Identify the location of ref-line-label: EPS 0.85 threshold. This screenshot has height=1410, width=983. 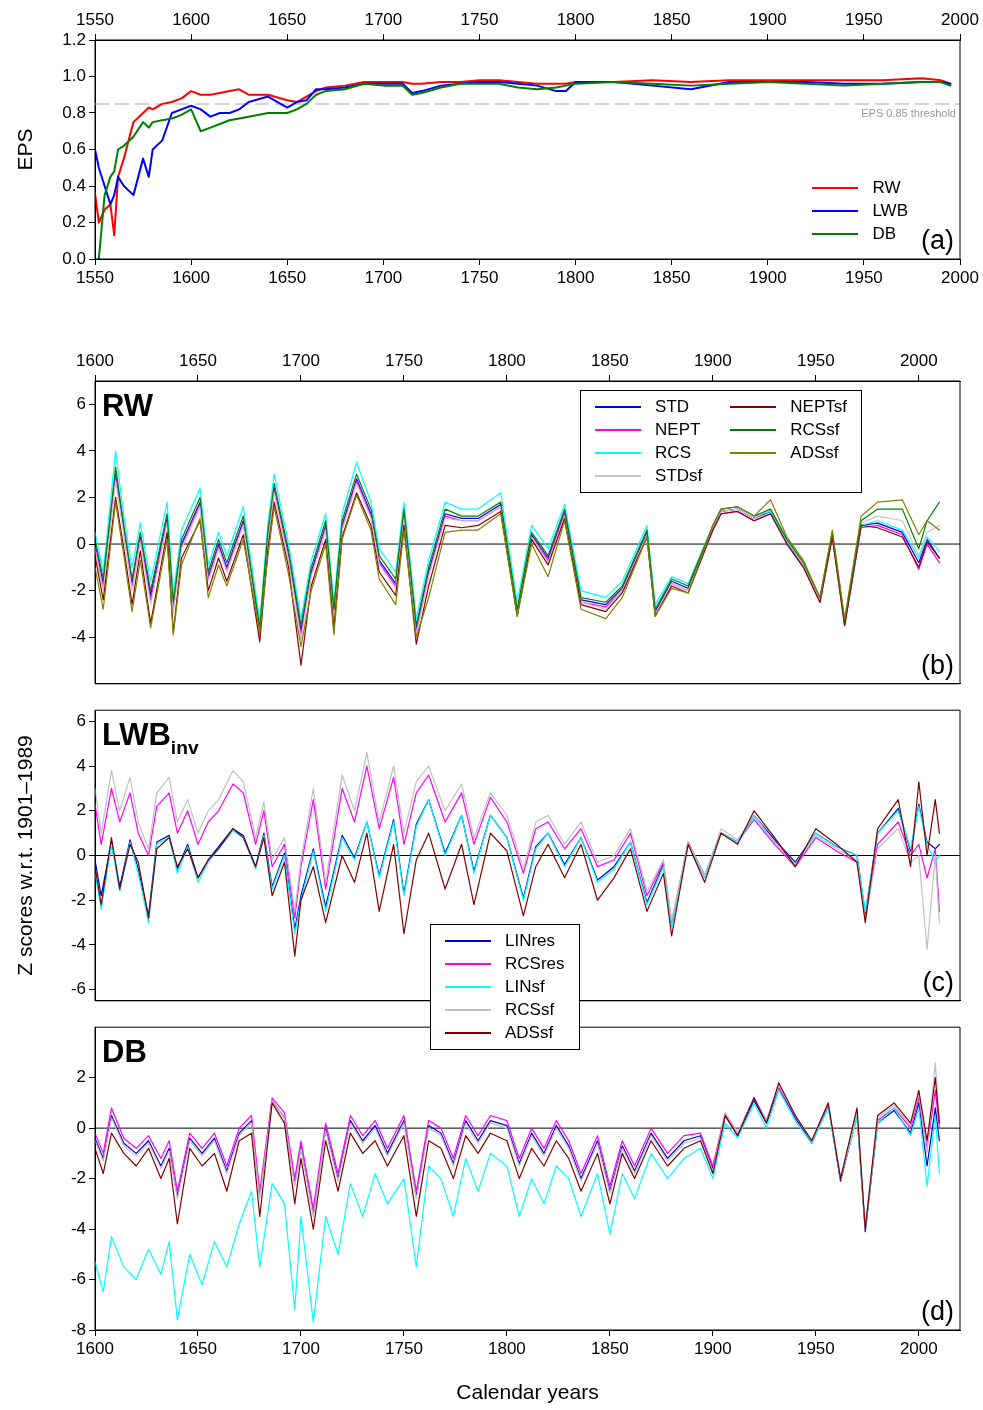
(908, 113).